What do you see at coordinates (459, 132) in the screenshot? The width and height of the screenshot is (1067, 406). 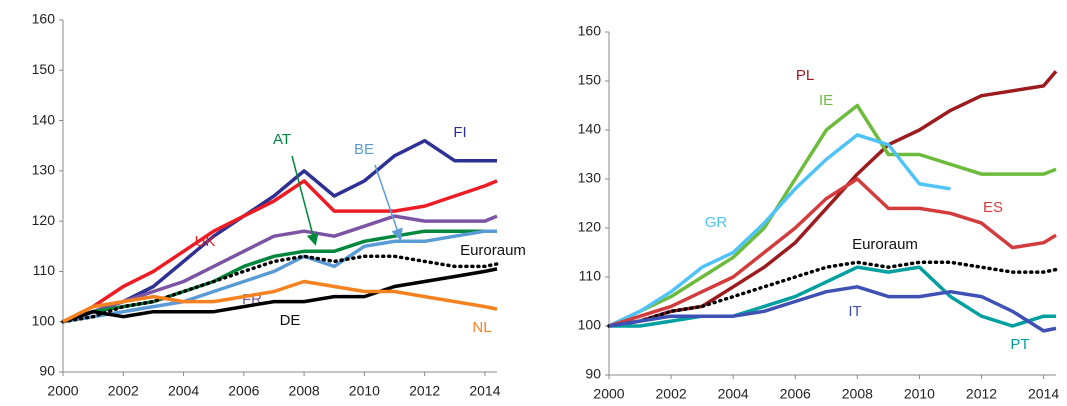 I see `series-label: FI` at bounding box center [459, 132].